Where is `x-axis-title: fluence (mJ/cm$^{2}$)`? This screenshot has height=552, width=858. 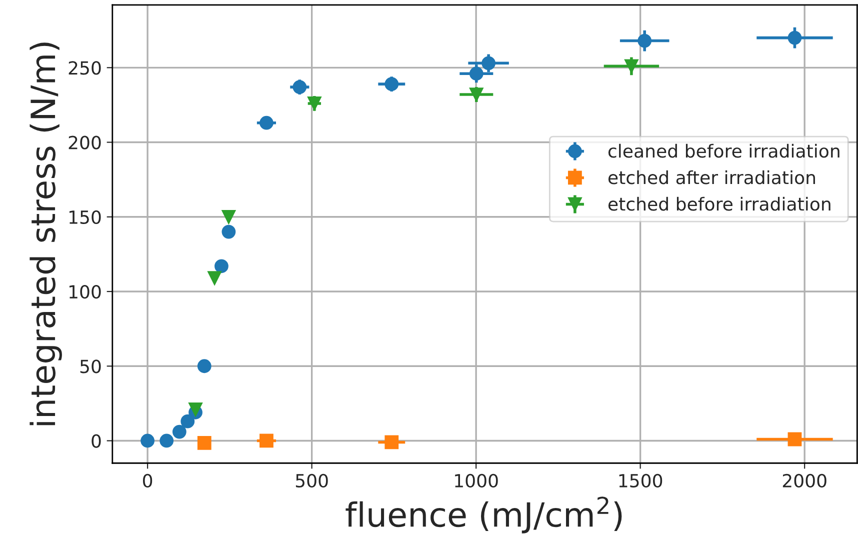 x-axis-title: fluence (mJ/cm$^{2}$) is located at coordinates (484, 515).